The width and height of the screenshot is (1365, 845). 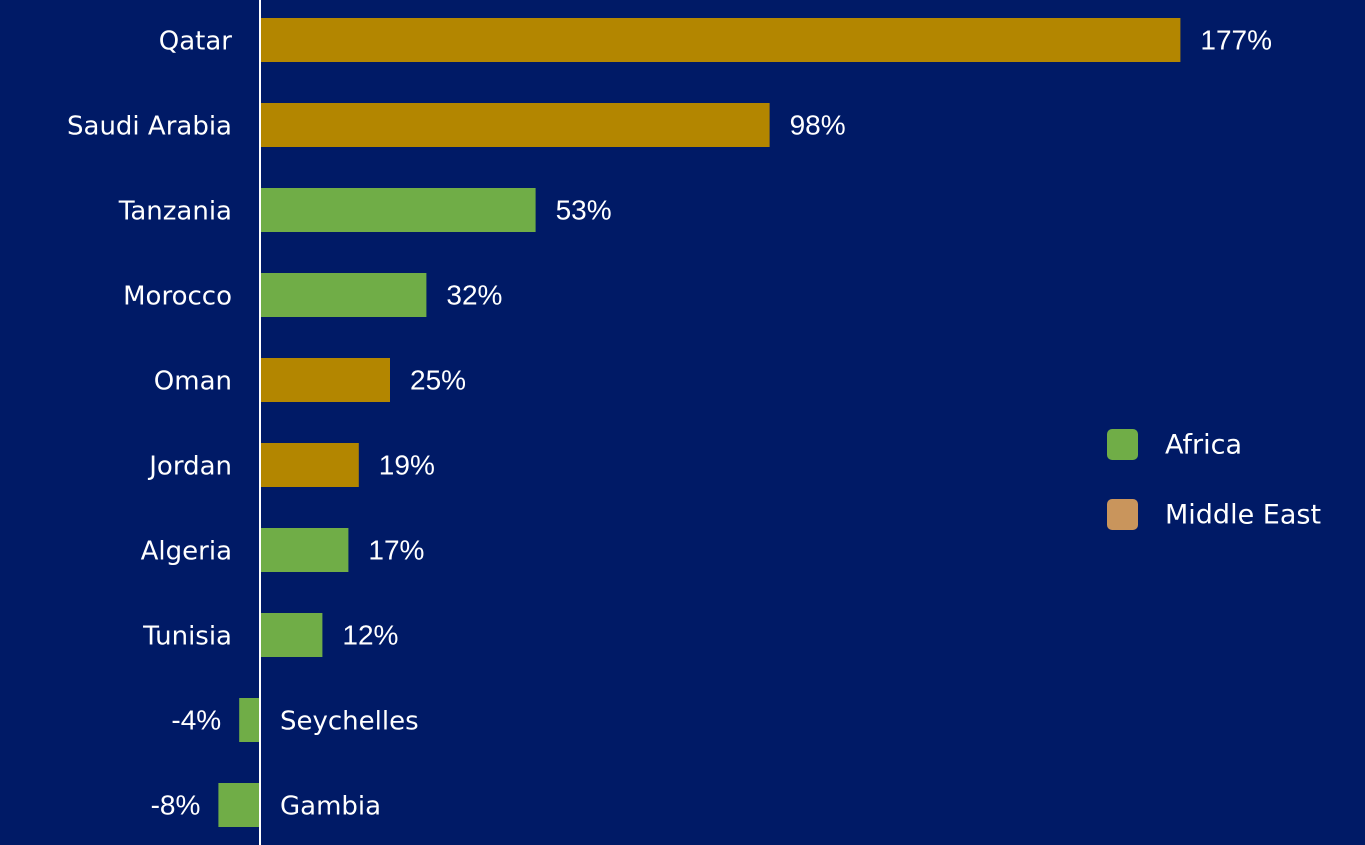 I want to click on value-label: -8%, so click(x=176, y=804).